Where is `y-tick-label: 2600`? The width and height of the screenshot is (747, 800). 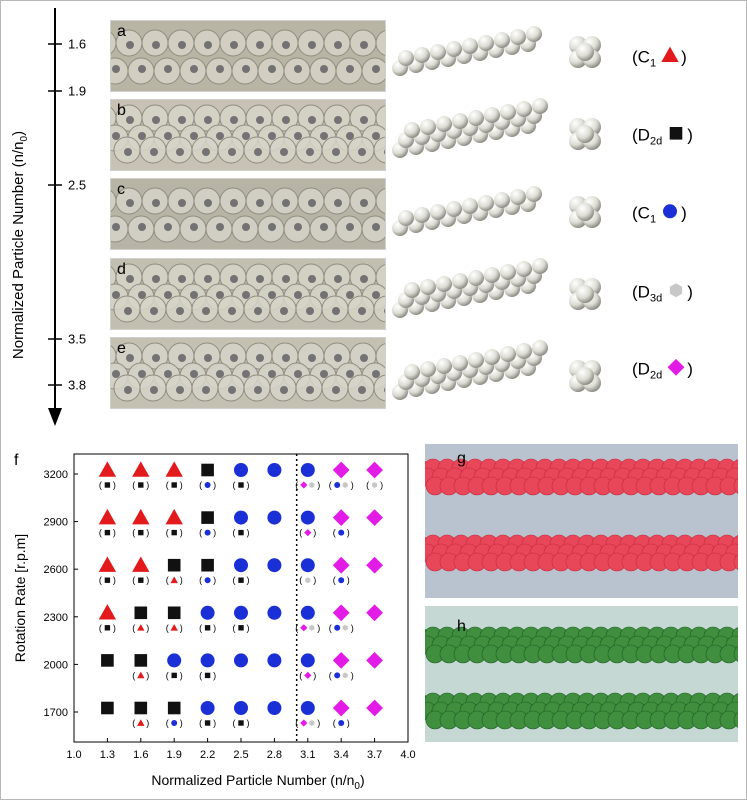 y-tick-label: 2600 is located at coordinates (56, 570).